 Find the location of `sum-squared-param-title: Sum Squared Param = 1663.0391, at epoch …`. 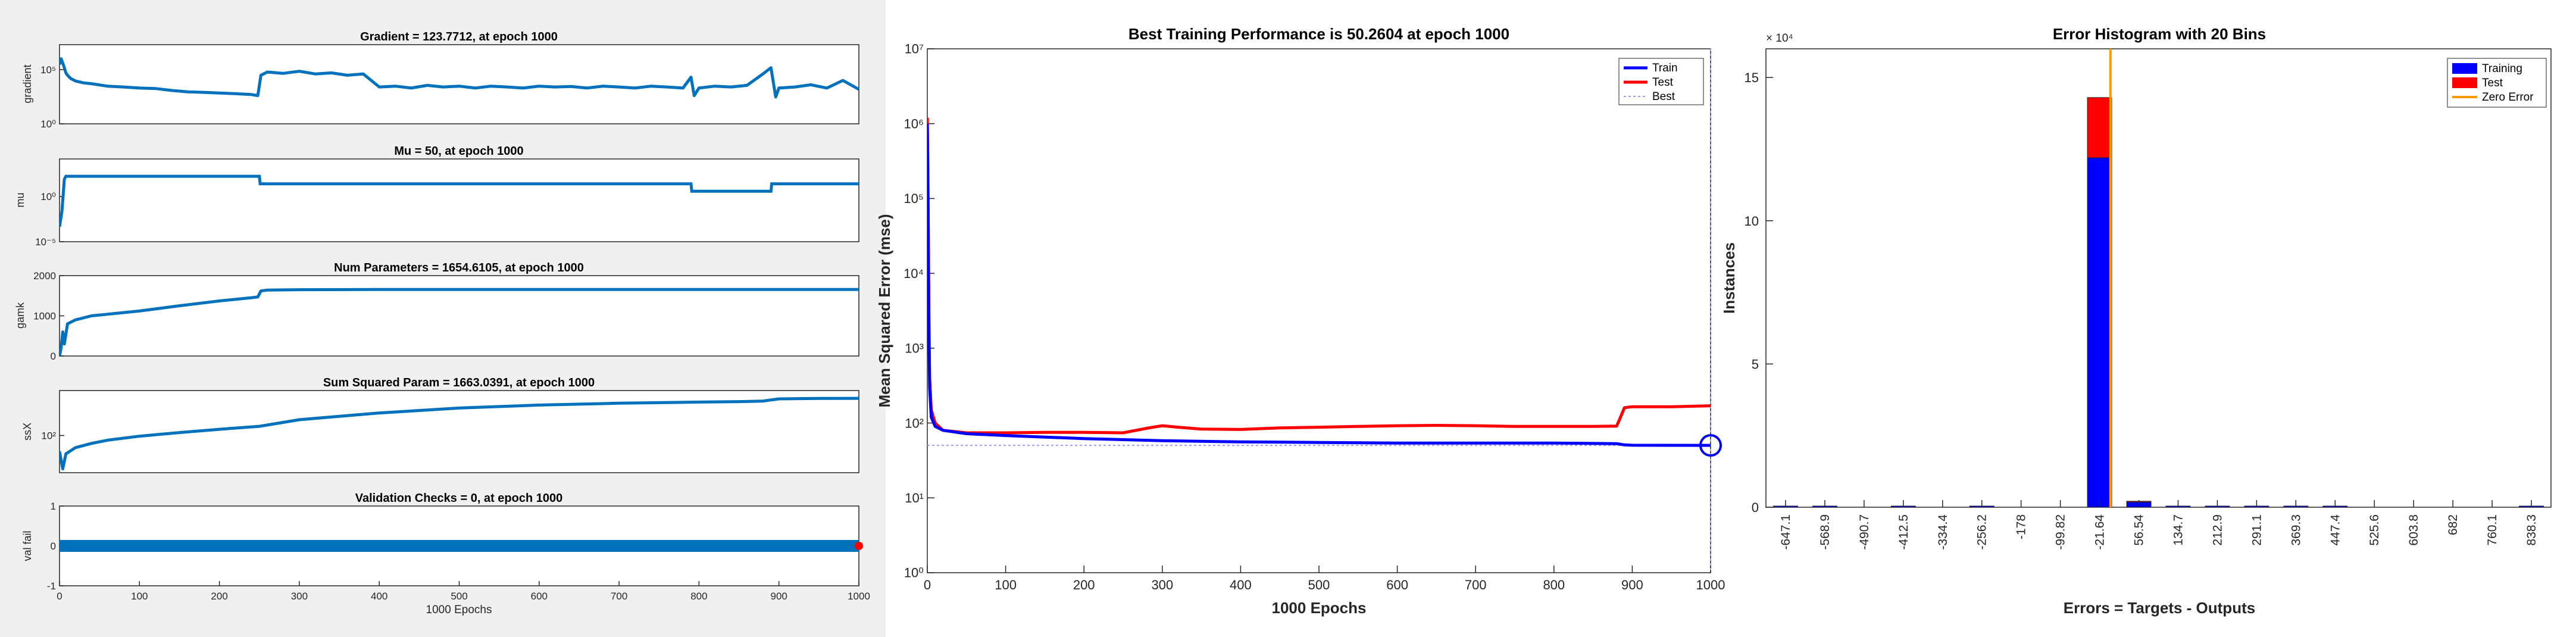

sum-squared-param-title: Sum Squared Param = 1663.0391, at epoch … is located at coordinates (459, 382).